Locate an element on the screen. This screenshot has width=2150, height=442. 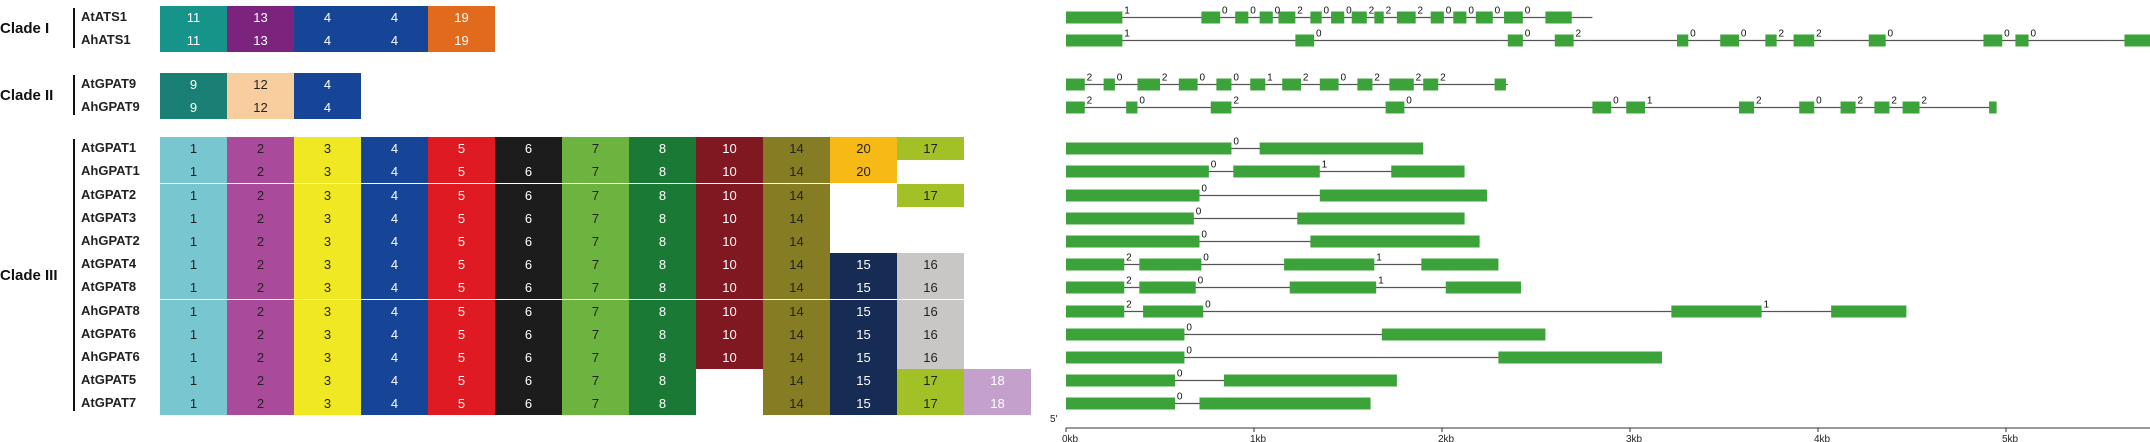
gene-label: AtATS1 is located at coordinates (104, 16).